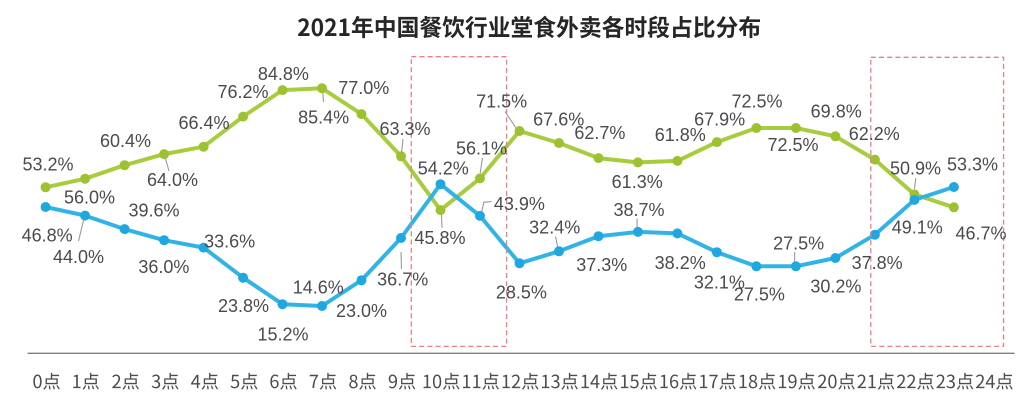 The width and height of the screenshot is (1034, 413). What do you see at coordinates (172, 180) in the screenshot?
I see `svg-text: 64.0%` at bounding box center [172, 180].